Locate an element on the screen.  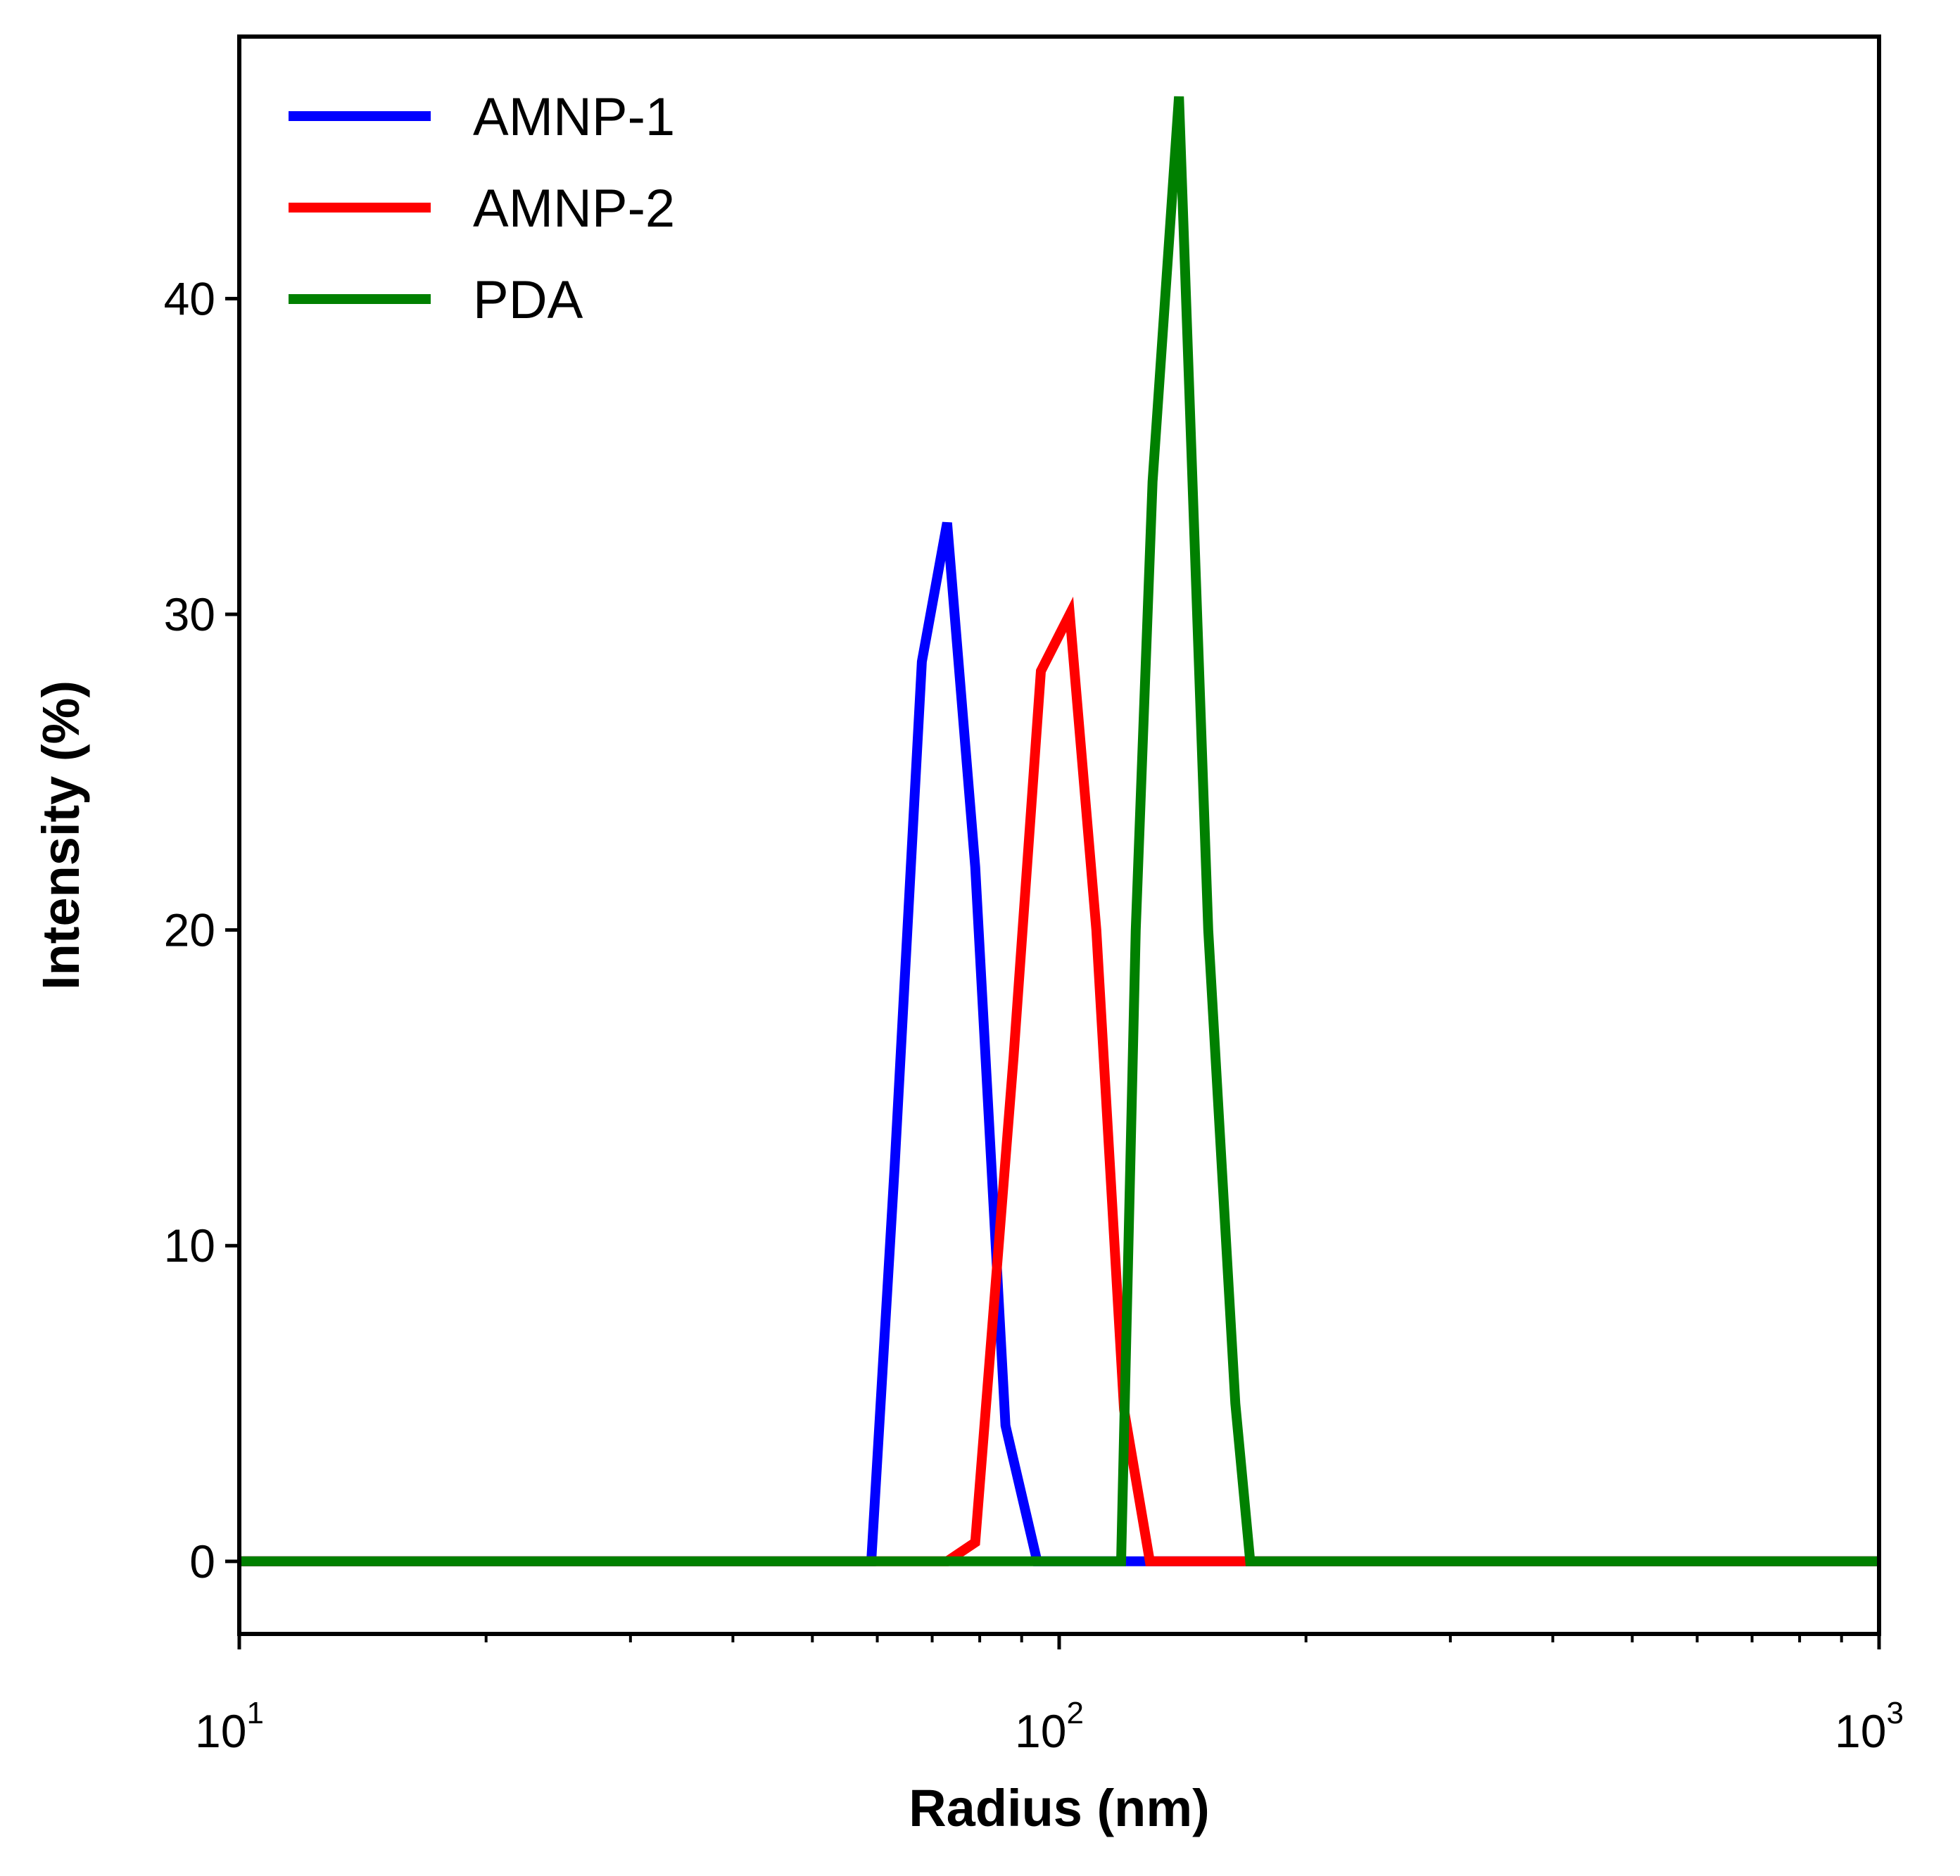
legend-label-amnp-1: AMNP-1 is located at coordinates (574, 117).